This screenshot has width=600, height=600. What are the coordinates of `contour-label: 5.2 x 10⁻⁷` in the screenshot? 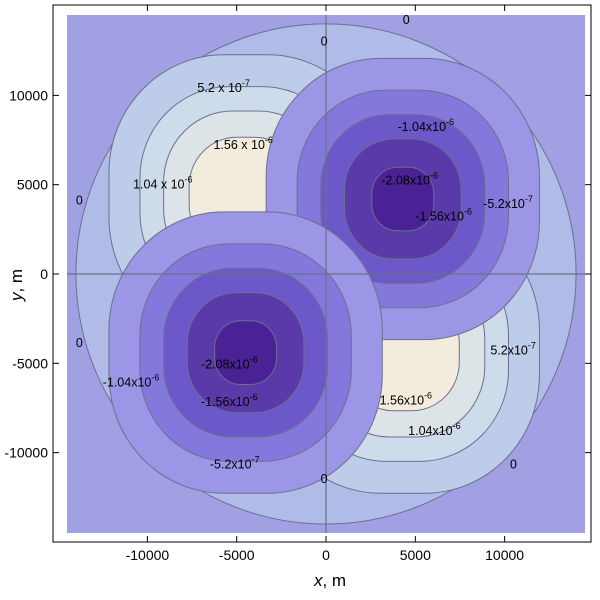 It's located at (223, 86).